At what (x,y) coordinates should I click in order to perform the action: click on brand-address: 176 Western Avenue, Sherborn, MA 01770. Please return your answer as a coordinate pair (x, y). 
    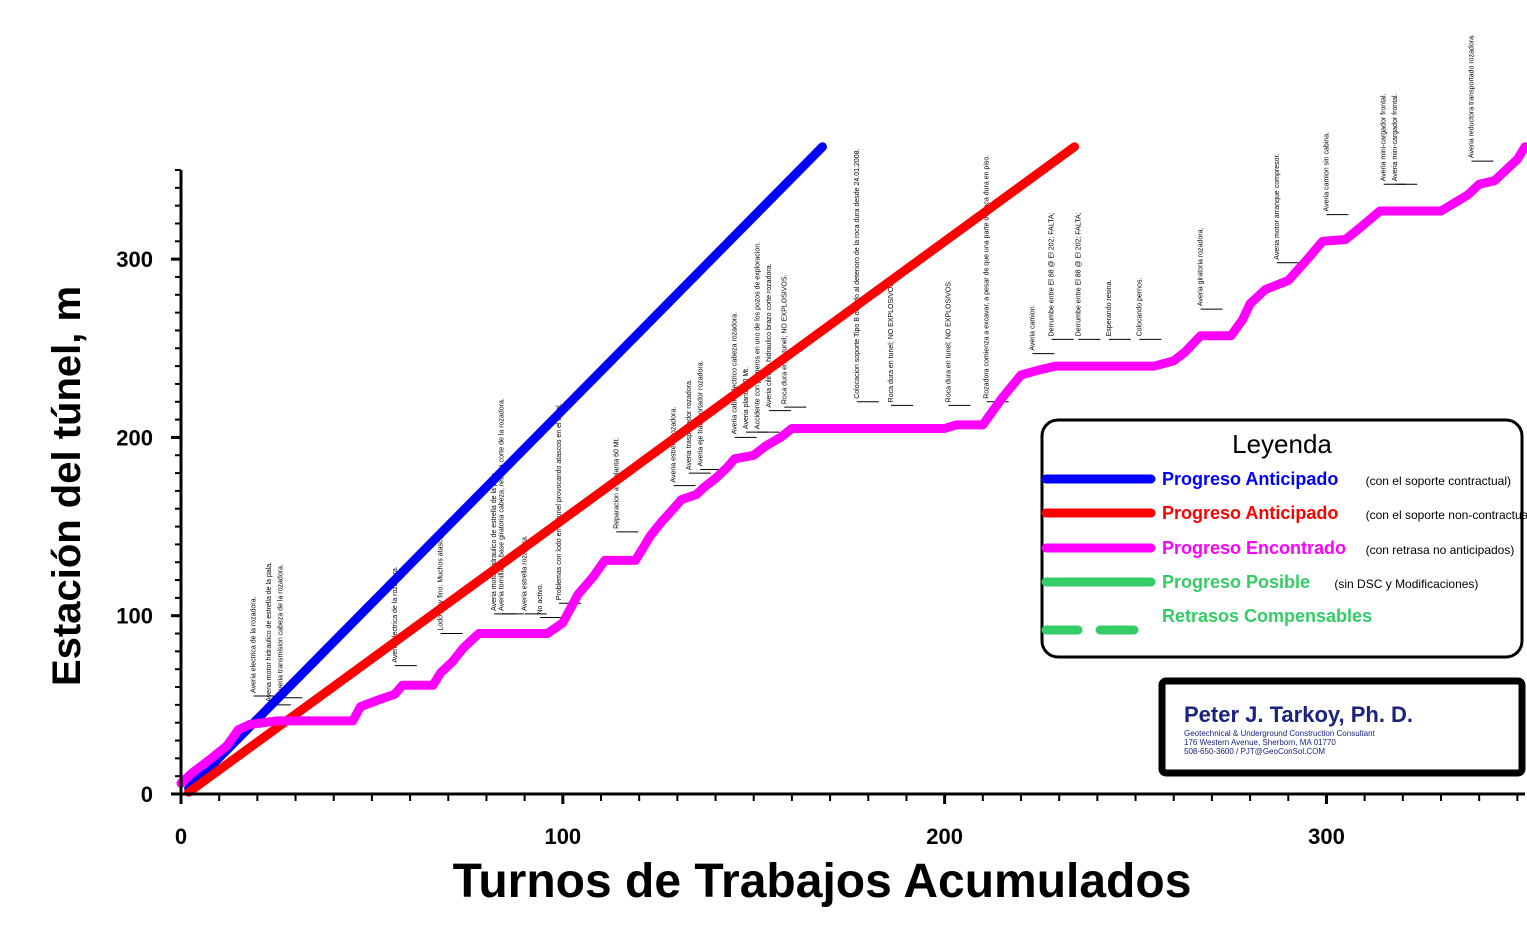
    Looking at the image, I should click on (1260, 742).